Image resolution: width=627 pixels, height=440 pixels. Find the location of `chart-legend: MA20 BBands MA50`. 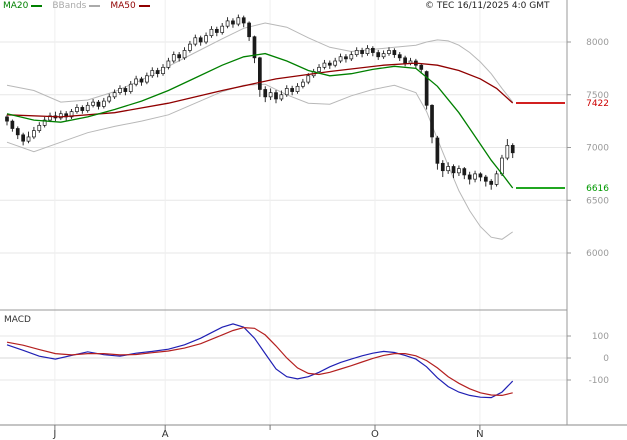

chart-legend: MA20 BBands MA50 is located at coordinates (76, 6).